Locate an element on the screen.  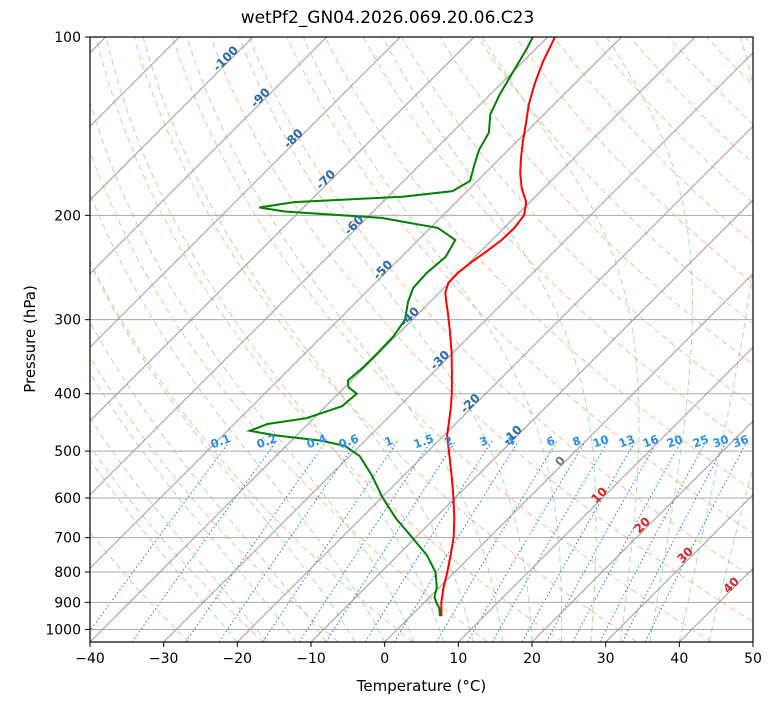
y-axis-label: Pressure (hPa) is located at coordinates (30, 339).